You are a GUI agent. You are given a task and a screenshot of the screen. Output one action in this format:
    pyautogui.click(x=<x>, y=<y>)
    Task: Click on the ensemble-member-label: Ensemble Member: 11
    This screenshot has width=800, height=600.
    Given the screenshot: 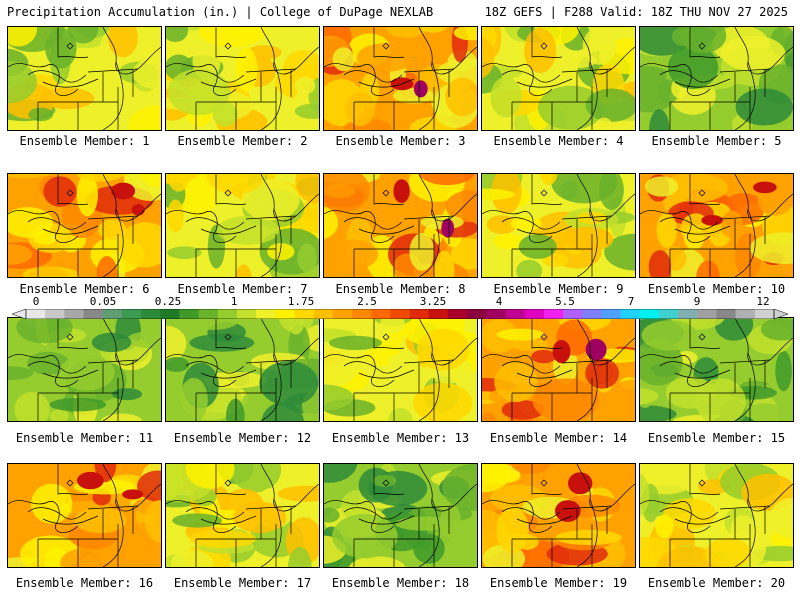 What is the action you would take?
    pyautogui.click(x=84, y=438)
    